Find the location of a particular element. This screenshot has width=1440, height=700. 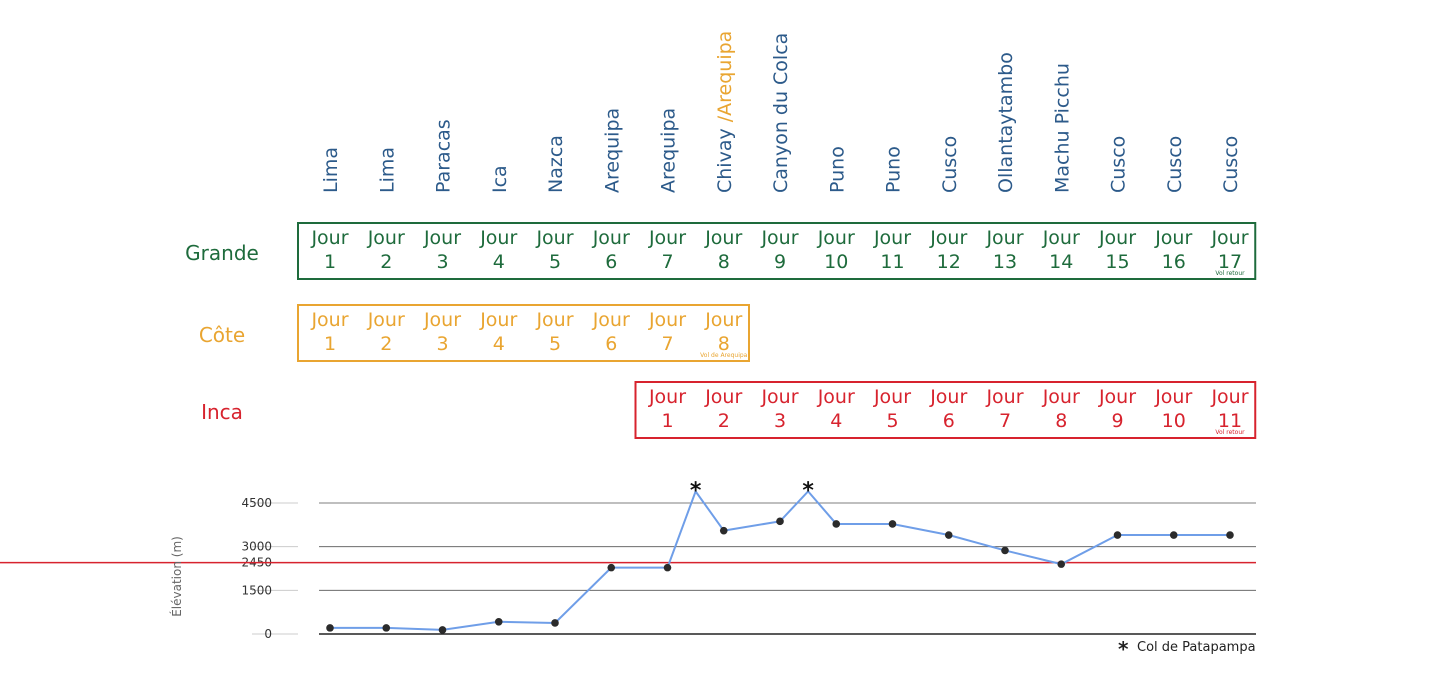

legend-text: Col de Patapampa is located at coordinates (1196, 647).